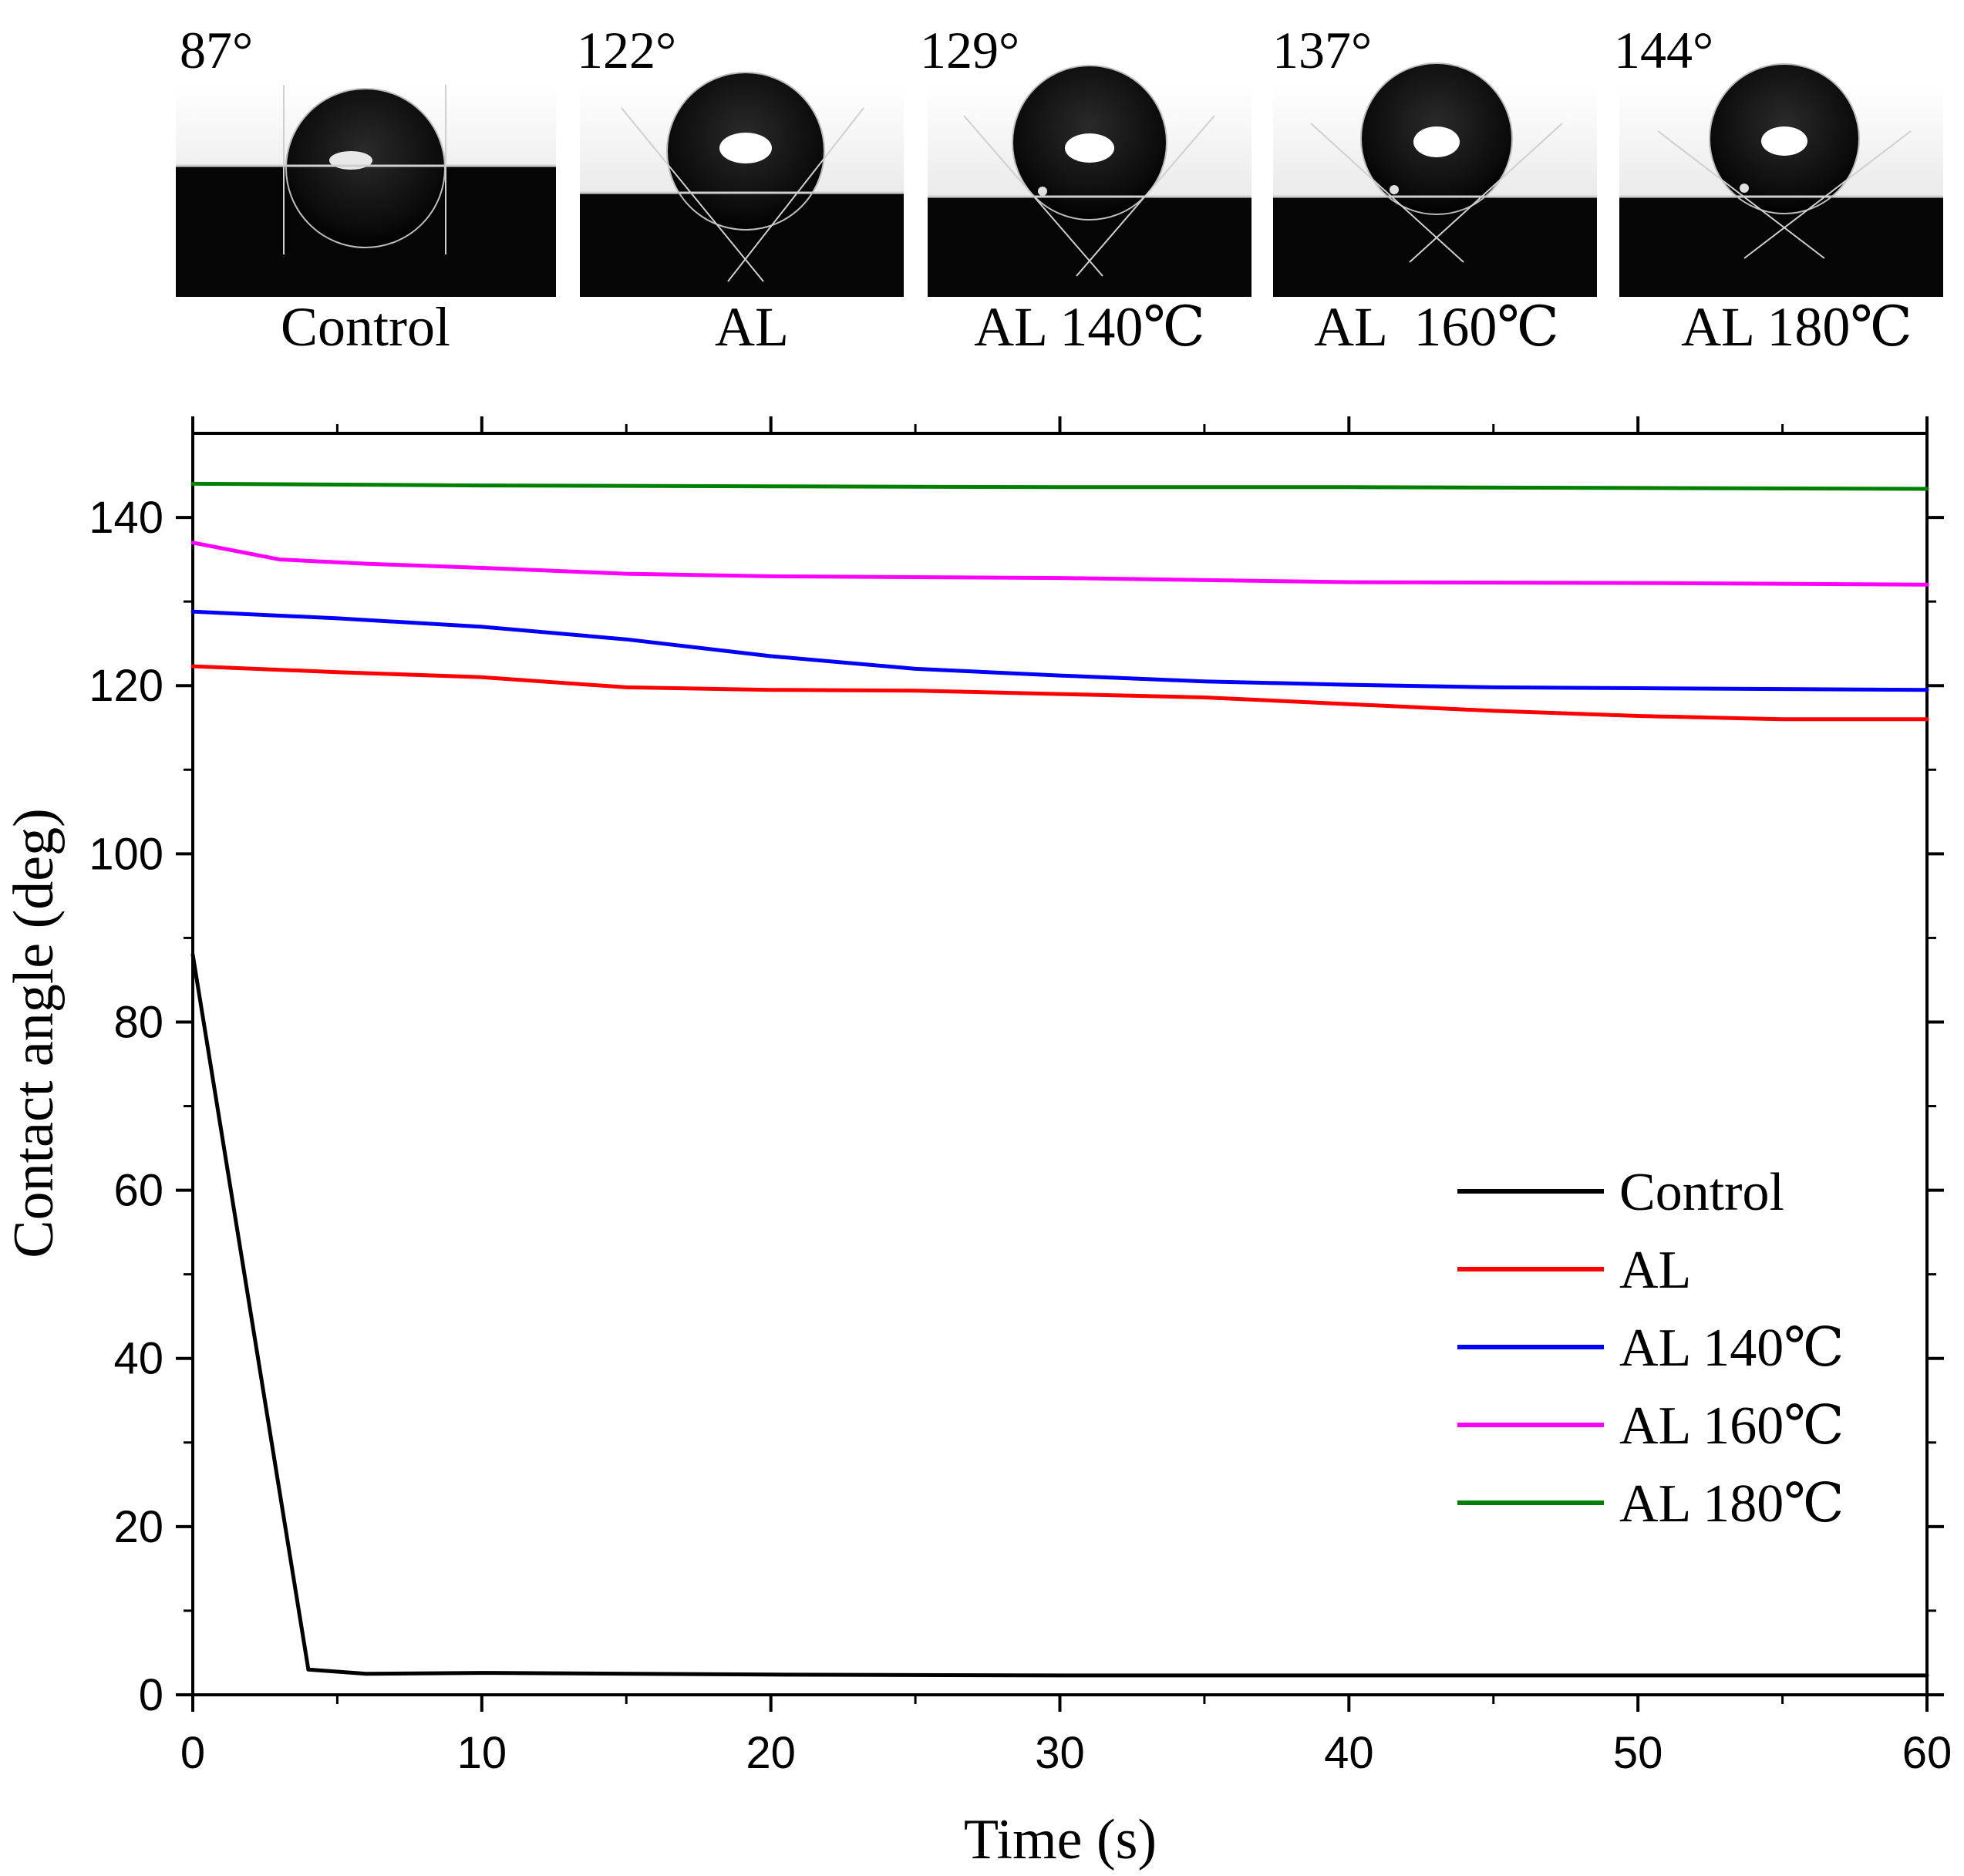 Image resolution: width=1964 pixels, height=1876 pixels. Describe the element at coordinates (138, 1359) in the screenshot. I see `y-tick-label: 40` at that location.